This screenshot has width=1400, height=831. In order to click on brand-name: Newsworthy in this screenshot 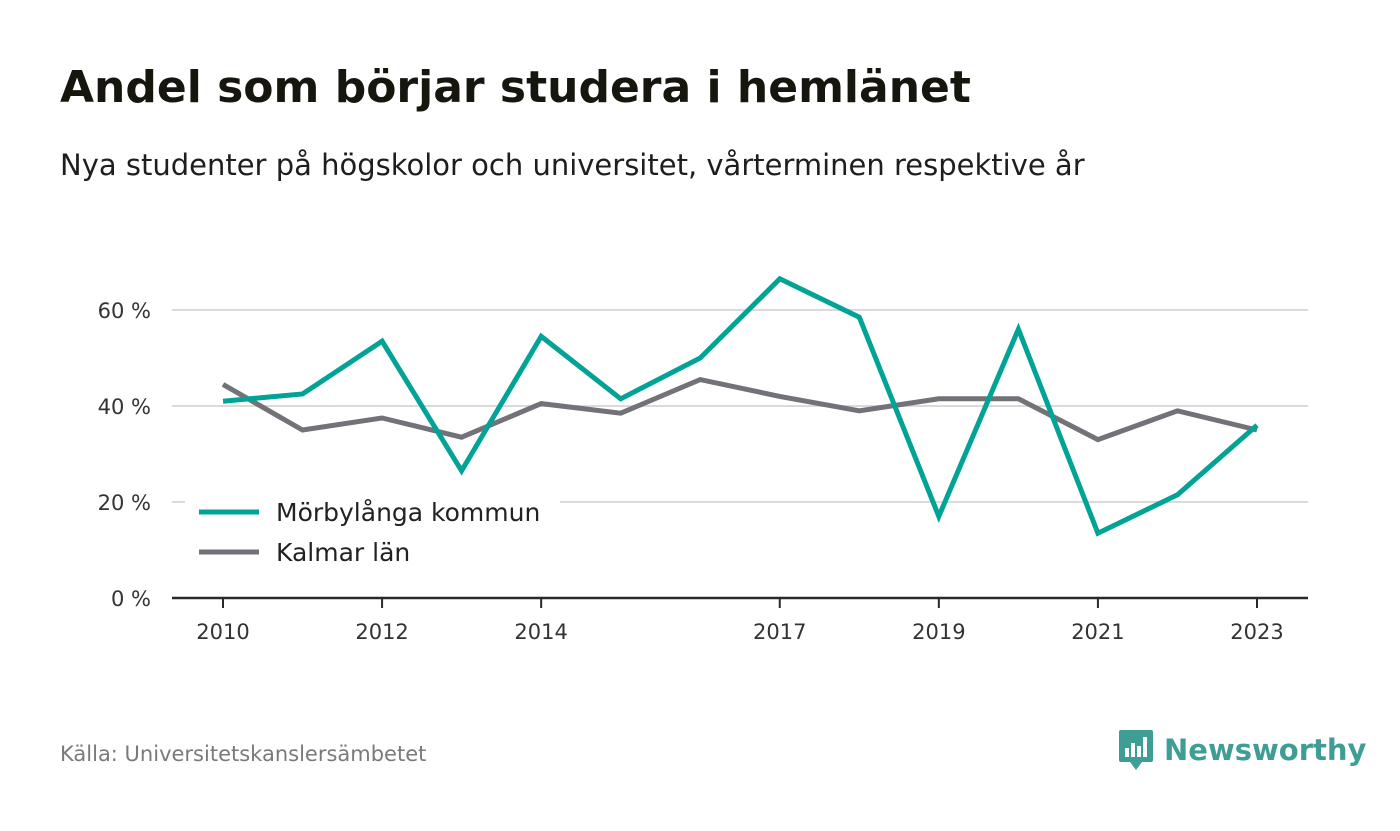, I will do `click(1265, 750)`.